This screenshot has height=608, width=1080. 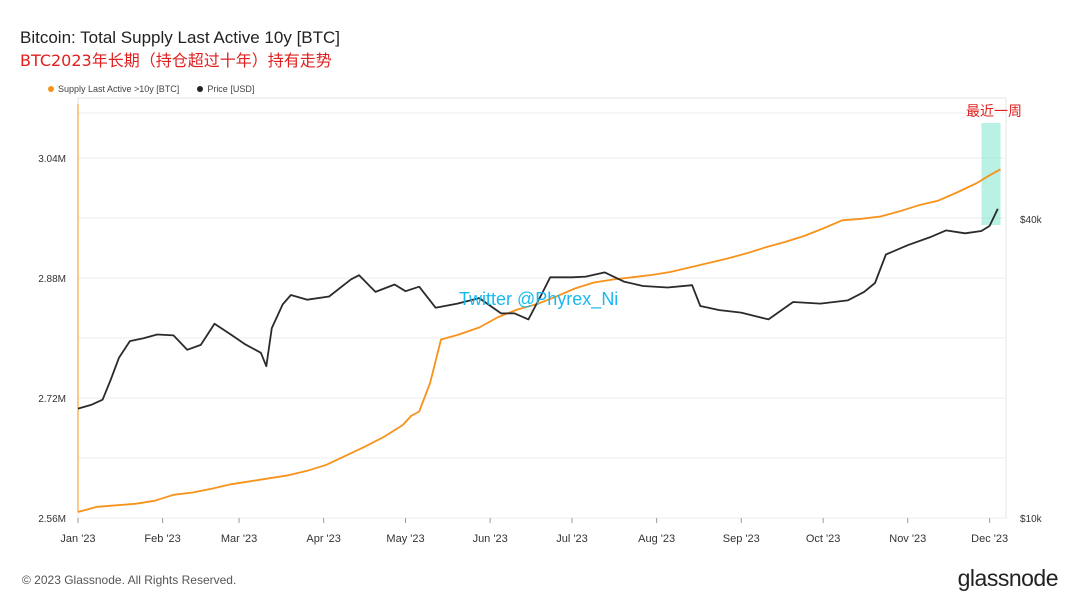 What do you see at coordinates (656, 539) in the screenshot?
I see `x-tick-label: Aug '23` at bounding box center [656, 539].